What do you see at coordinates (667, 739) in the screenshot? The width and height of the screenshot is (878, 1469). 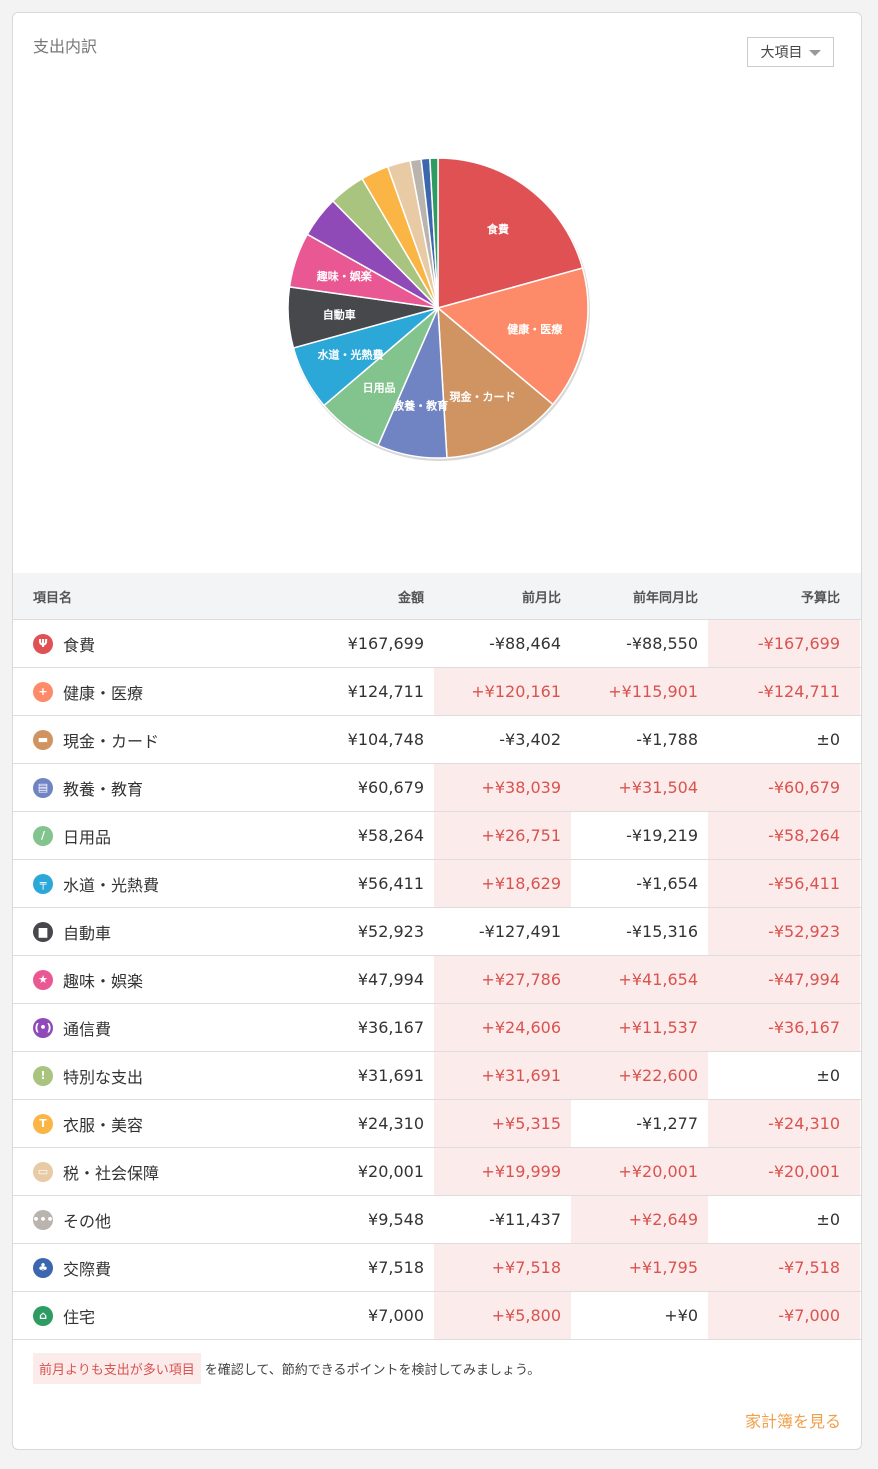 I see `row-yoy: -¥1,788` at bounding box center [667, 739].